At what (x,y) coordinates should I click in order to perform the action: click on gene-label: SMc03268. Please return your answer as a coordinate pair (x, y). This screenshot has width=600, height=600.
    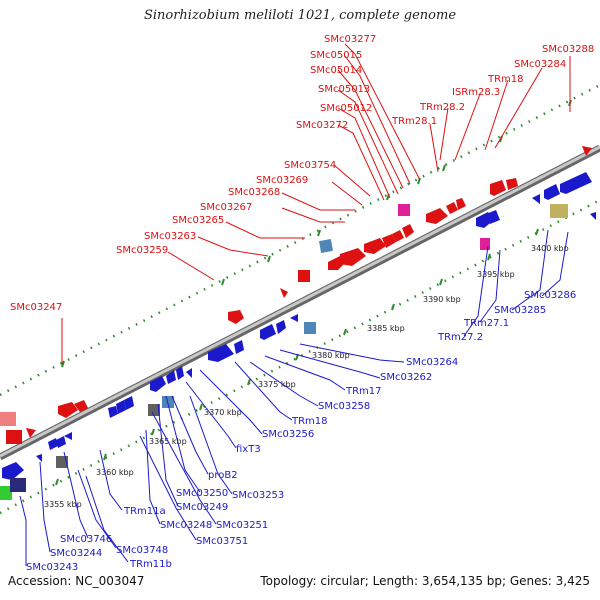
    Looking at the image, I should click on (254, 192).